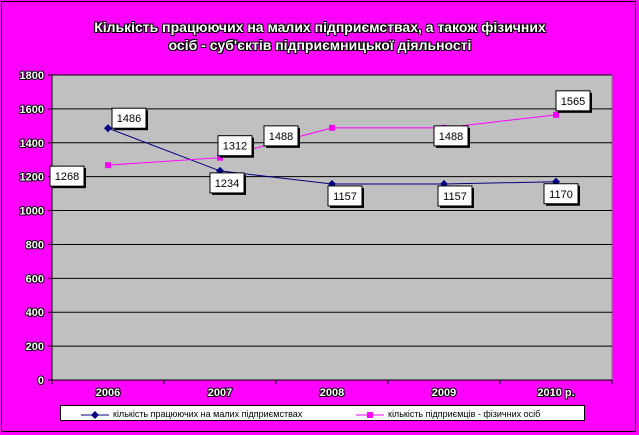 This screenshot has width=639, height=435. I want to click on data-label-entrepreneurs-1: 1312, so click(235, 147).